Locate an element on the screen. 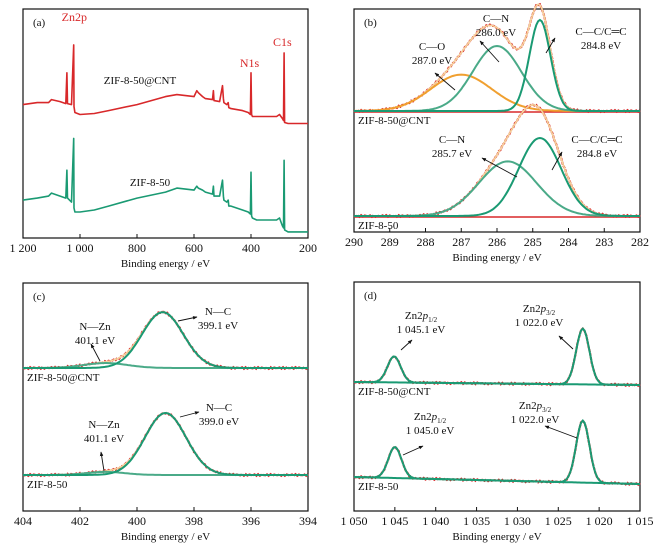 This screenshot has width=664, height=556. x-tick-label: 290 is located at coordinates (354, 242).